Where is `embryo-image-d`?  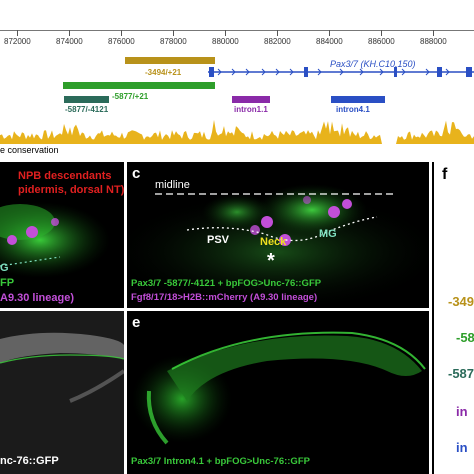
embryo-image-d is located at coordinates (62, 367).